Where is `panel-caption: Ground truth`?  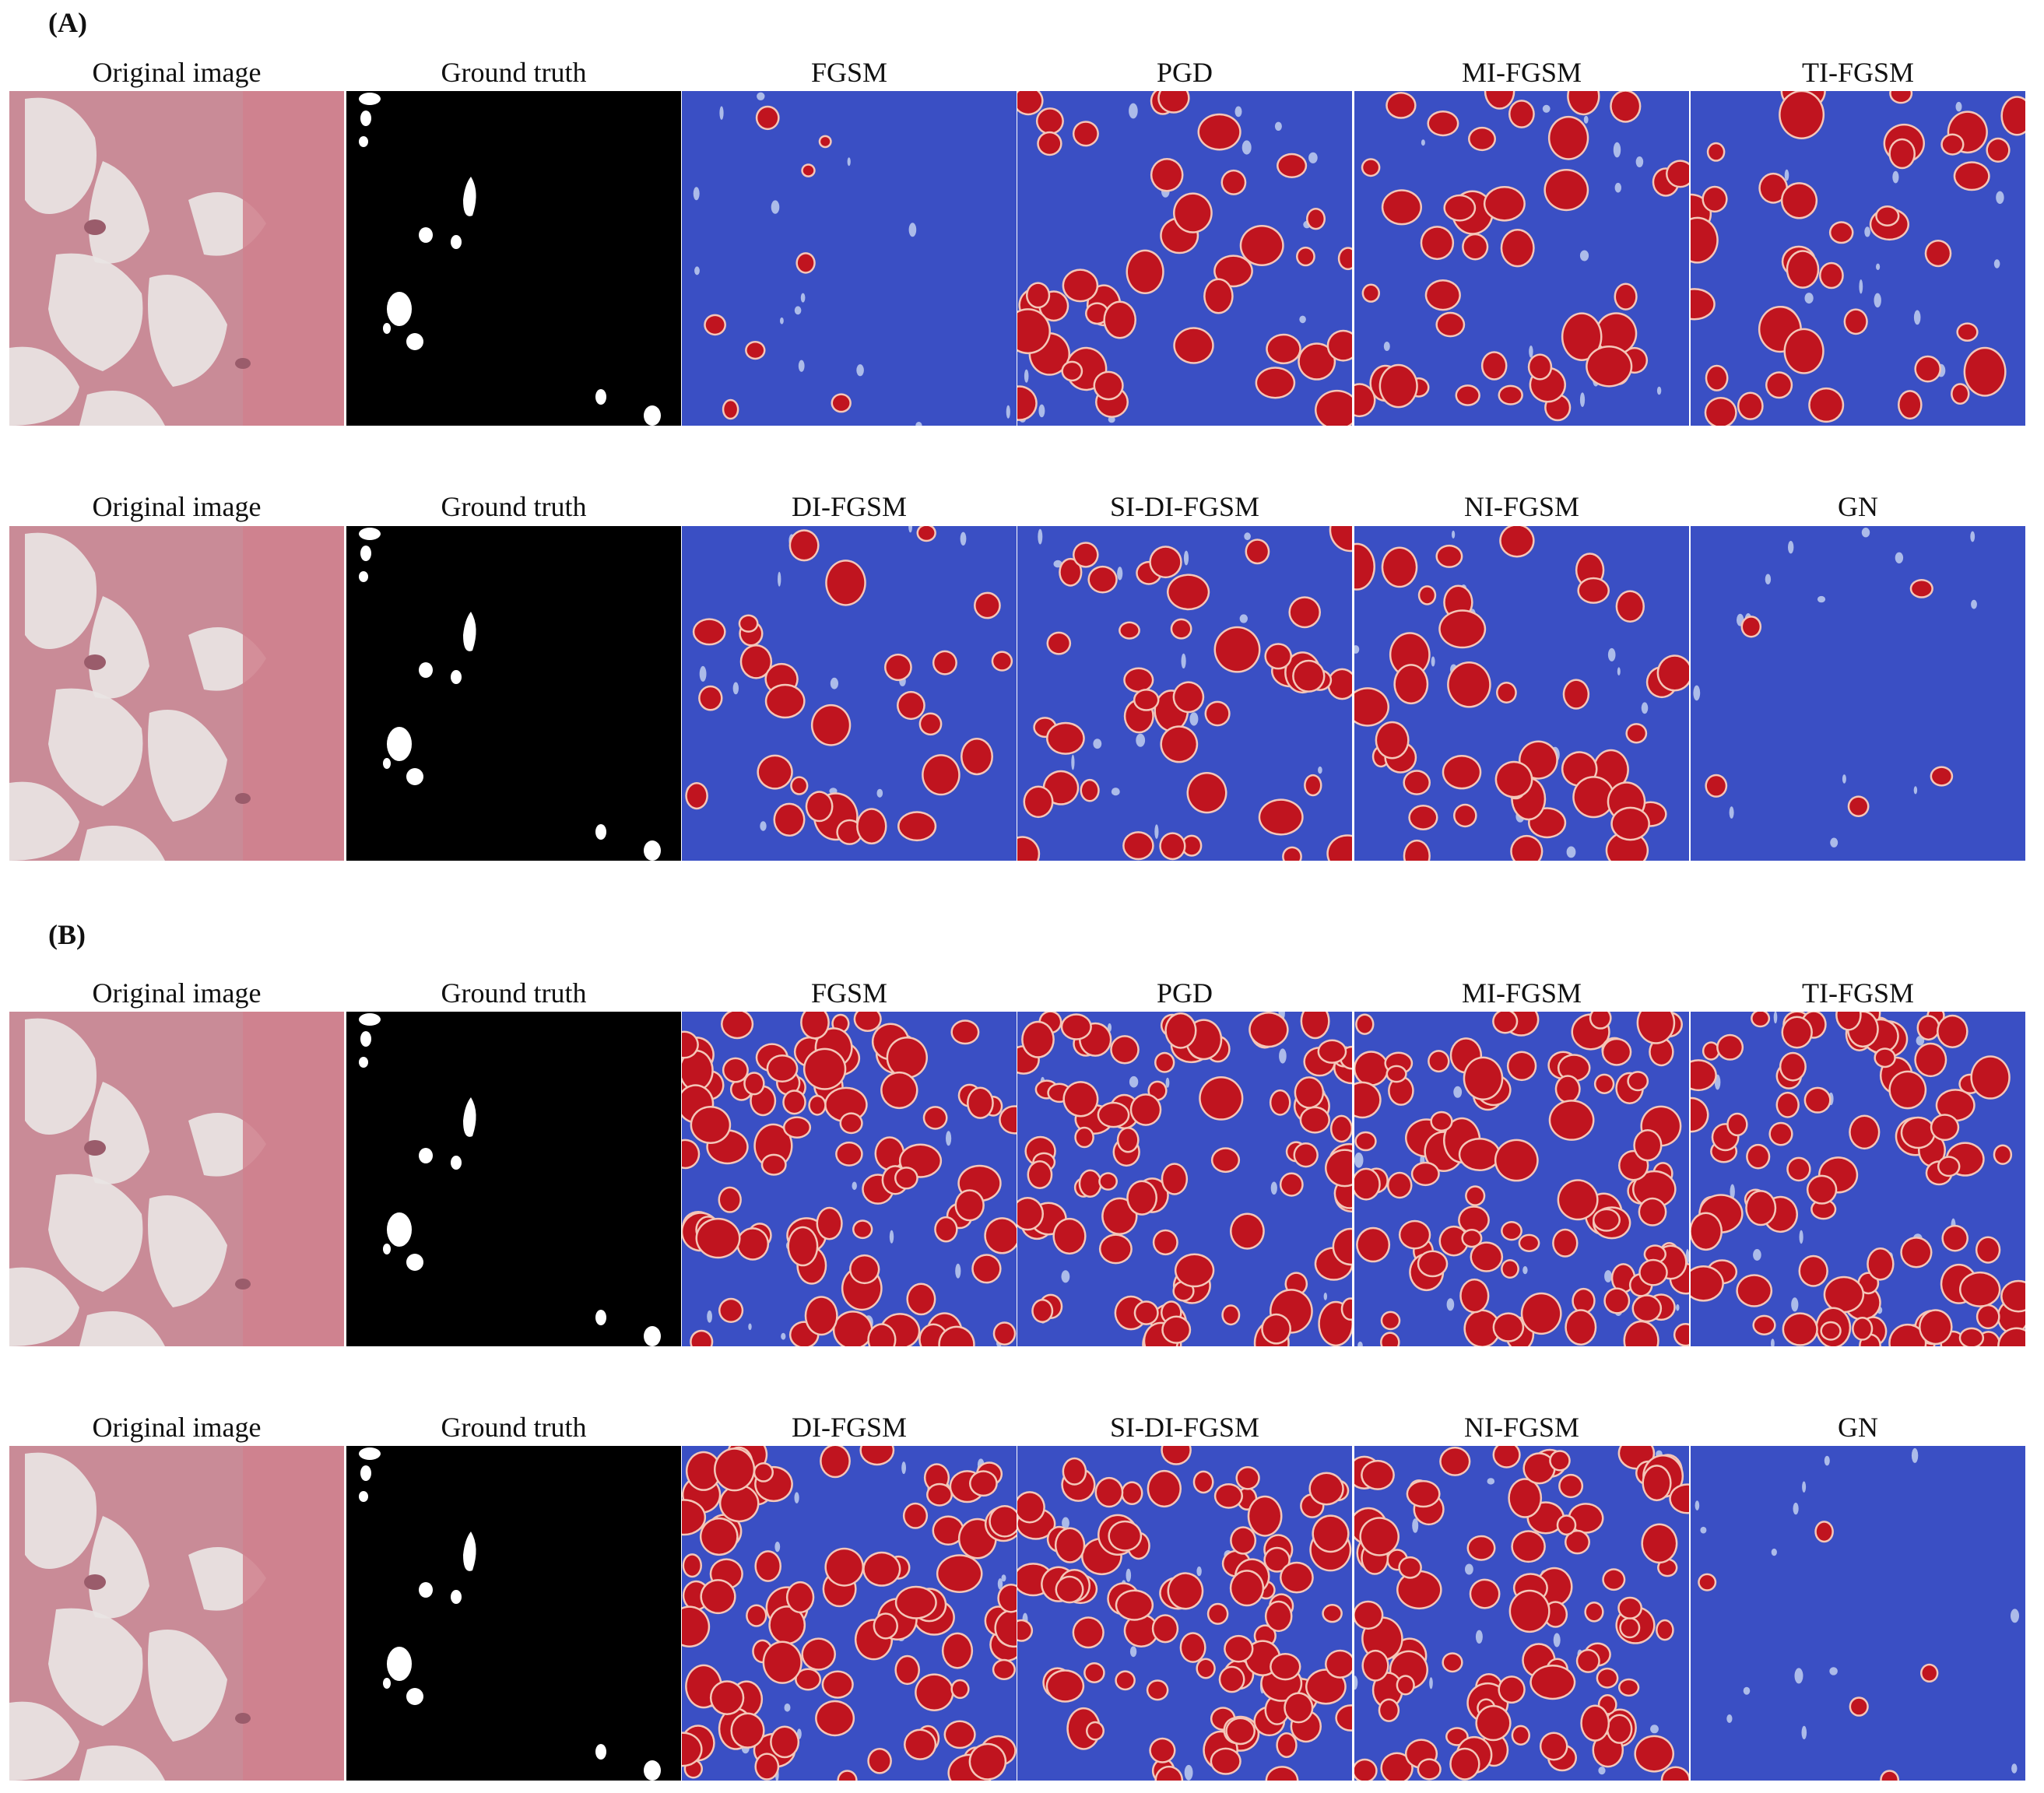 panel-caption: Ground truth is located at coordinates (514, 72).